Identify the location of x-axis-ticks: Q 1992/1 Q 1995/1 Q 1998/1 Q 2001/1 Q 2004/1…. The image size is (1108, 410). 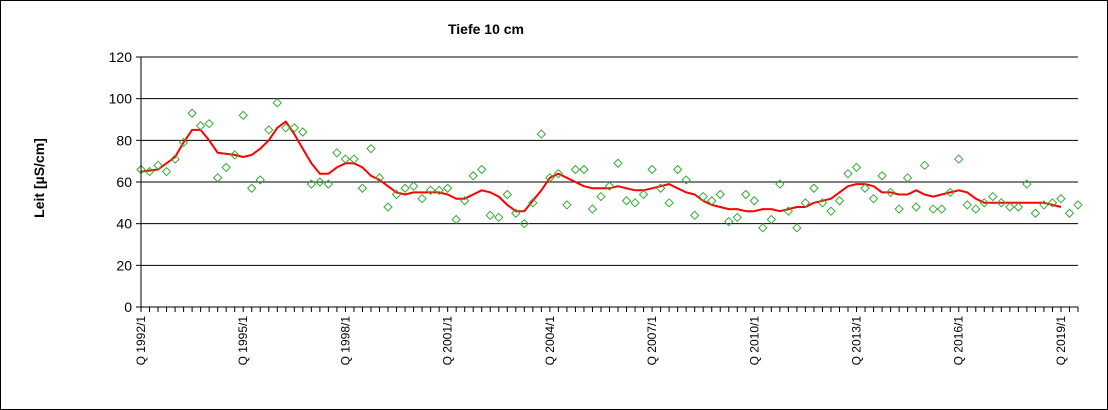
(606, 336).